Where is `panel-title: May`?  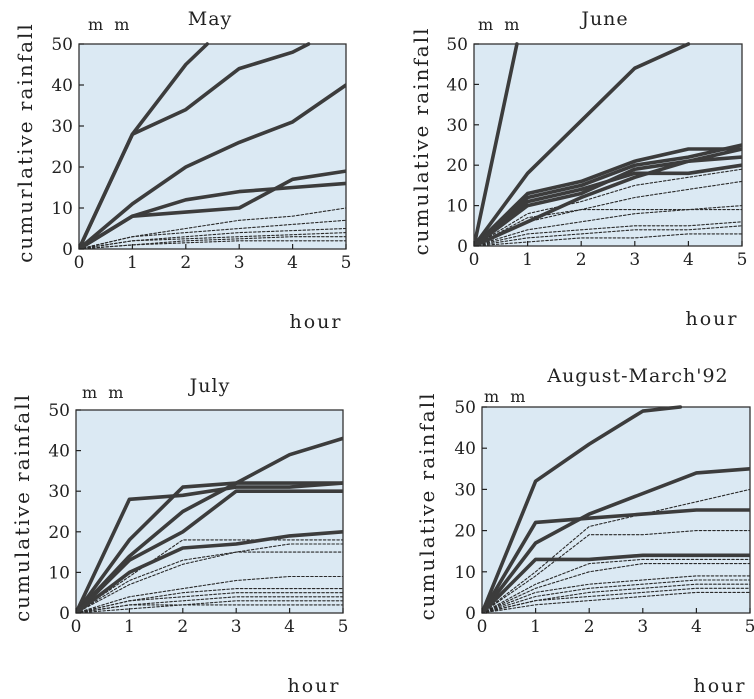
panel-title: May is located at coordinates (210, 19).